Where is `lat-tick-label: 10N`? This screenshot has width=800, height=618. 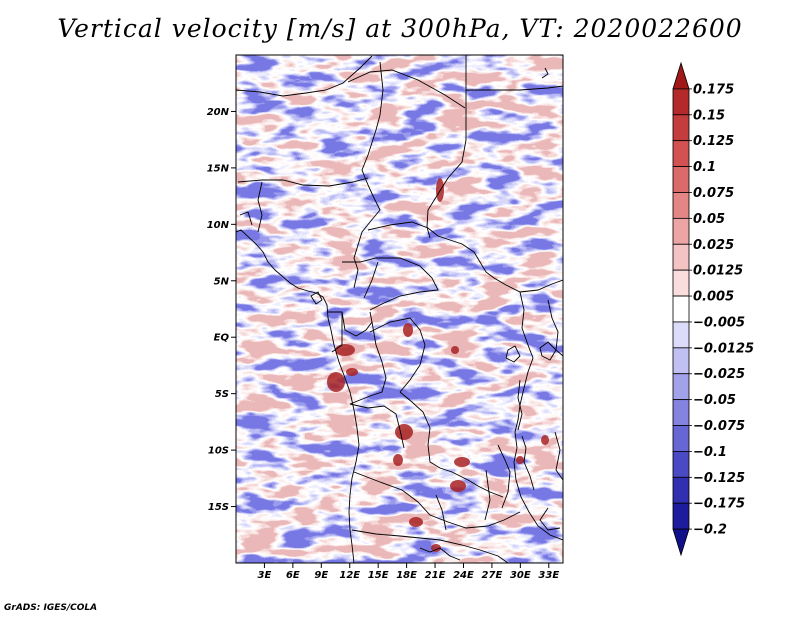 lat-tick-label: 10N is located at coordinates (218, 225).